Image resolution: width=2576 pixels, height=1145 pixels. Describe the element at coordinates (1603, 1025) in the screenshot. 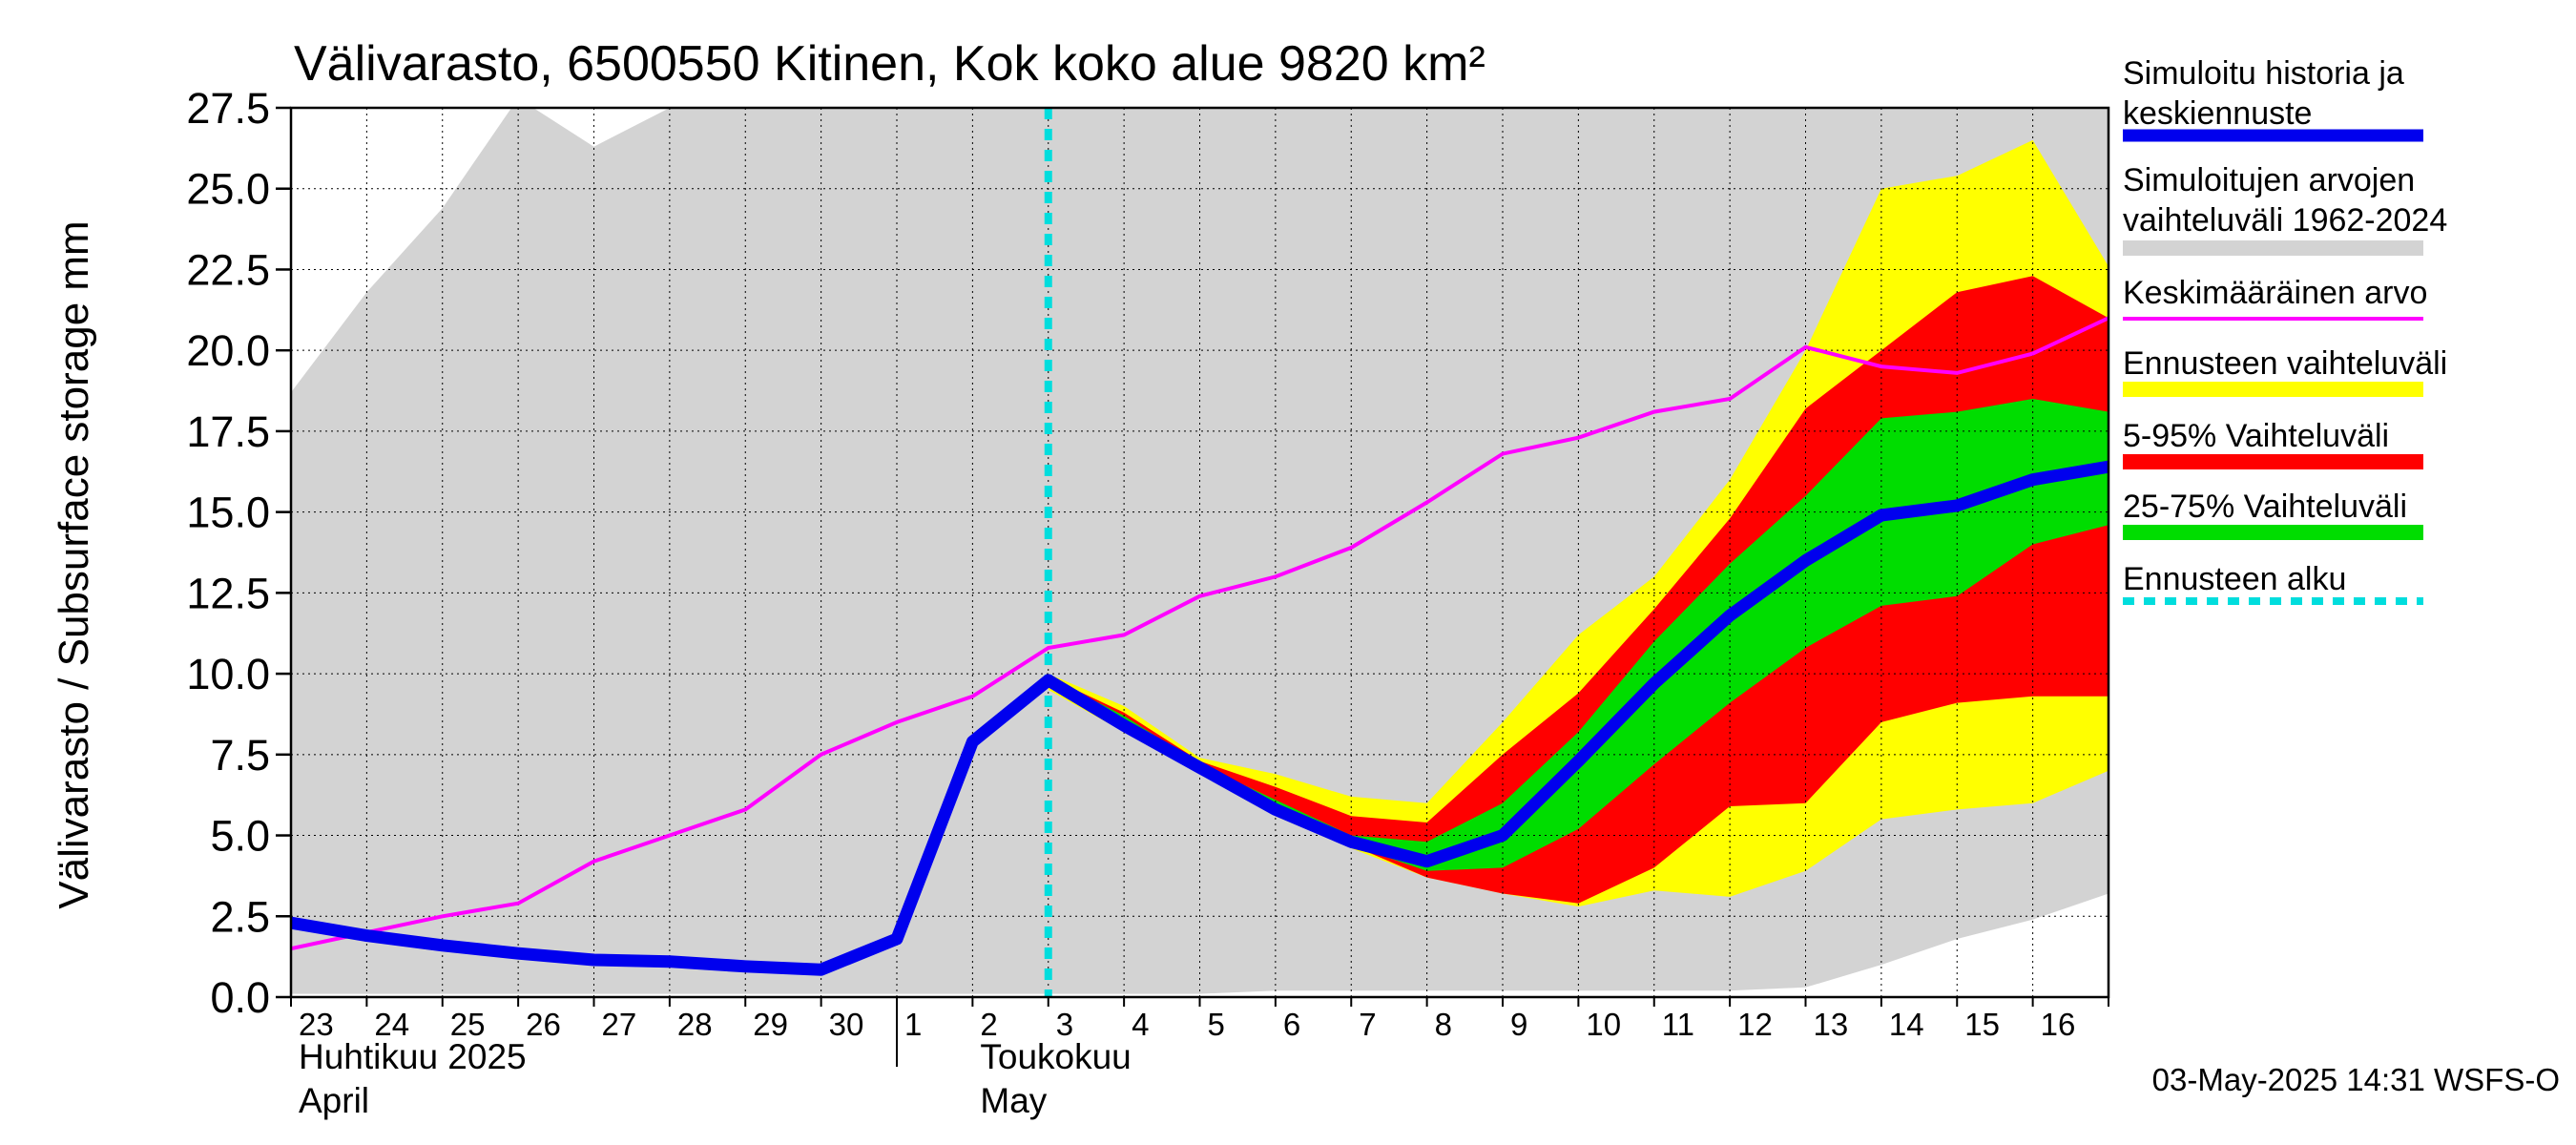

I see `x-tick-label: 10` at that location.